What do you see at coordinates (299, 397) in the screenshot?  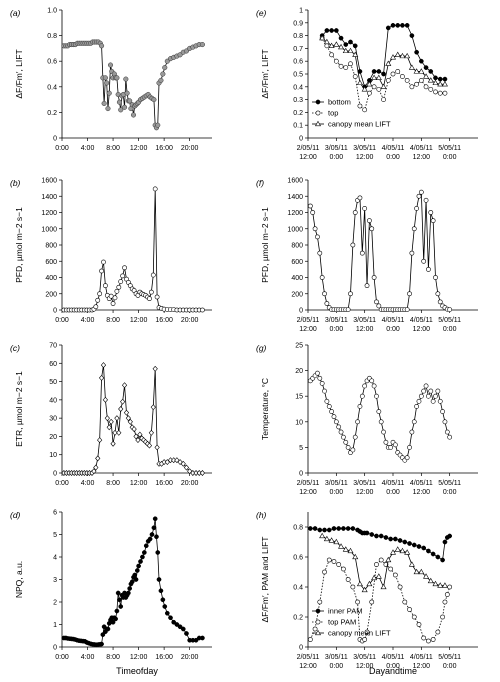 I see `y-tick-label: 15` at bounding box center [299, 397].